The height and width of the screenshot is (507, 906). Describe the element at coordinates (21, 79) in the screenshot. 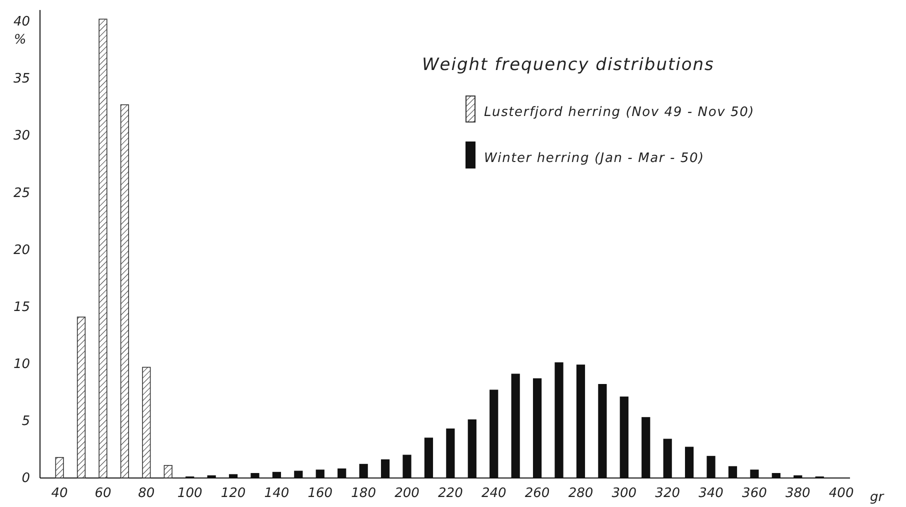

I see `y-tick-label: 35` at that location.